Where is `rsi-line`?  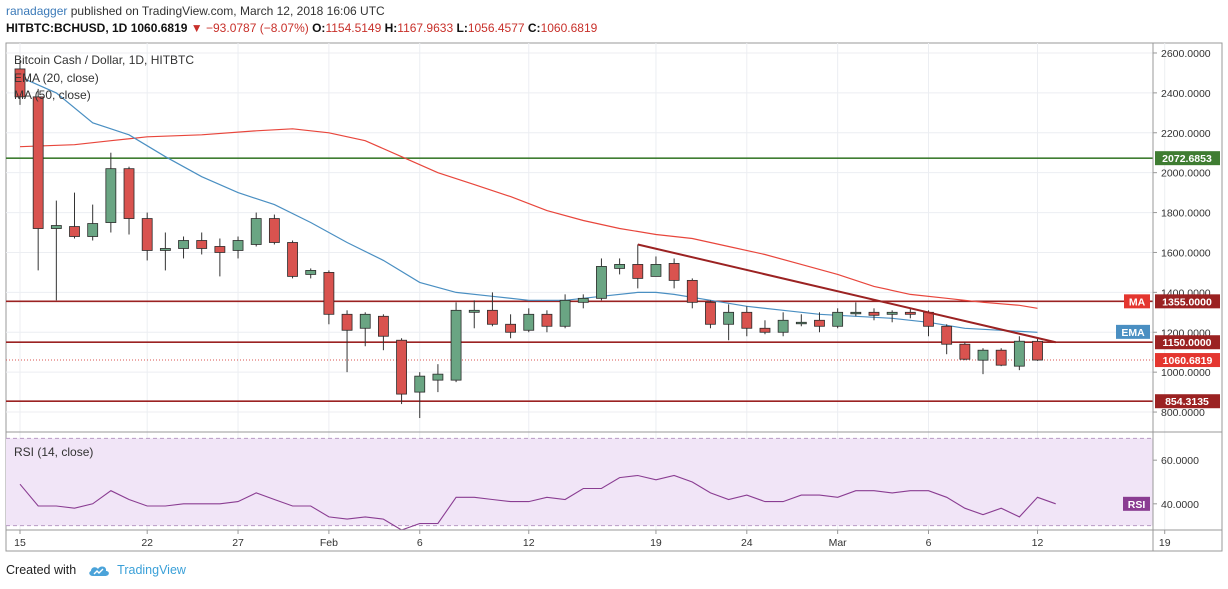 rsi-line is located at coordinates (537, 502).